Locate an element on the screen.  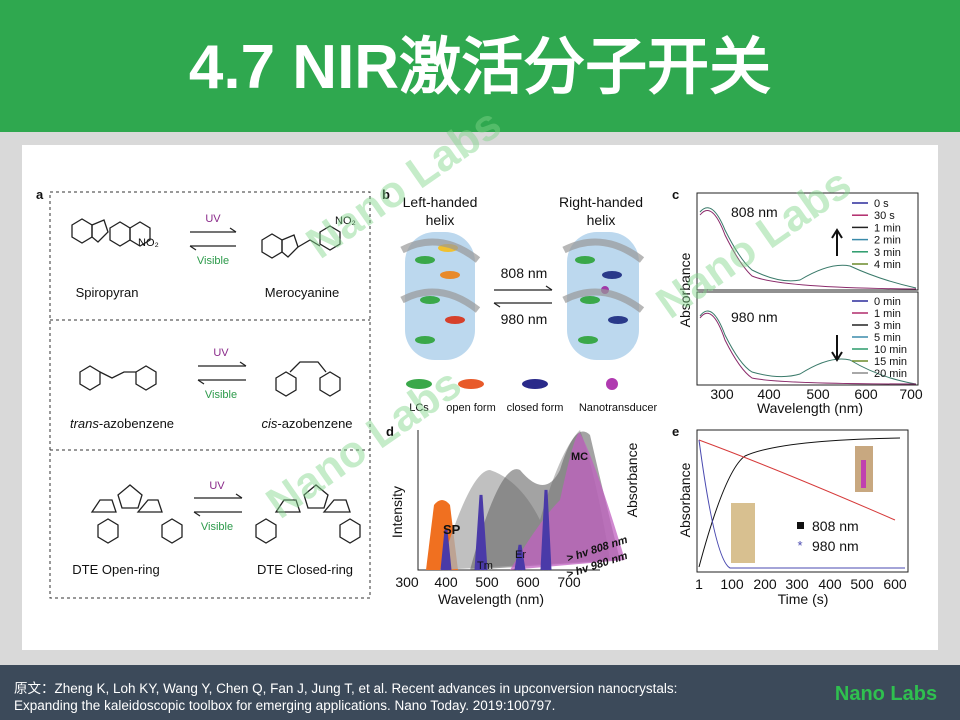
x-tick-label: 1 is located at coordinates (699, 584).